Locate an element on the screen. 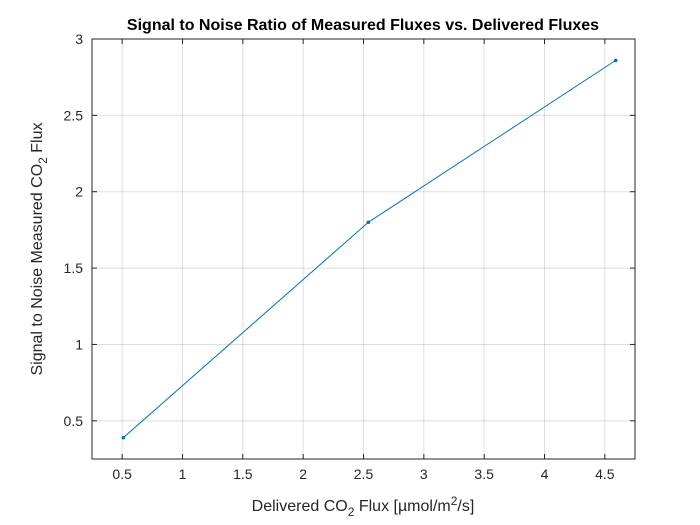 The width and height of the screenshot is (700, 525). x-axis-label-text: Flux [µmol/m is located at coordinates (402, 506).